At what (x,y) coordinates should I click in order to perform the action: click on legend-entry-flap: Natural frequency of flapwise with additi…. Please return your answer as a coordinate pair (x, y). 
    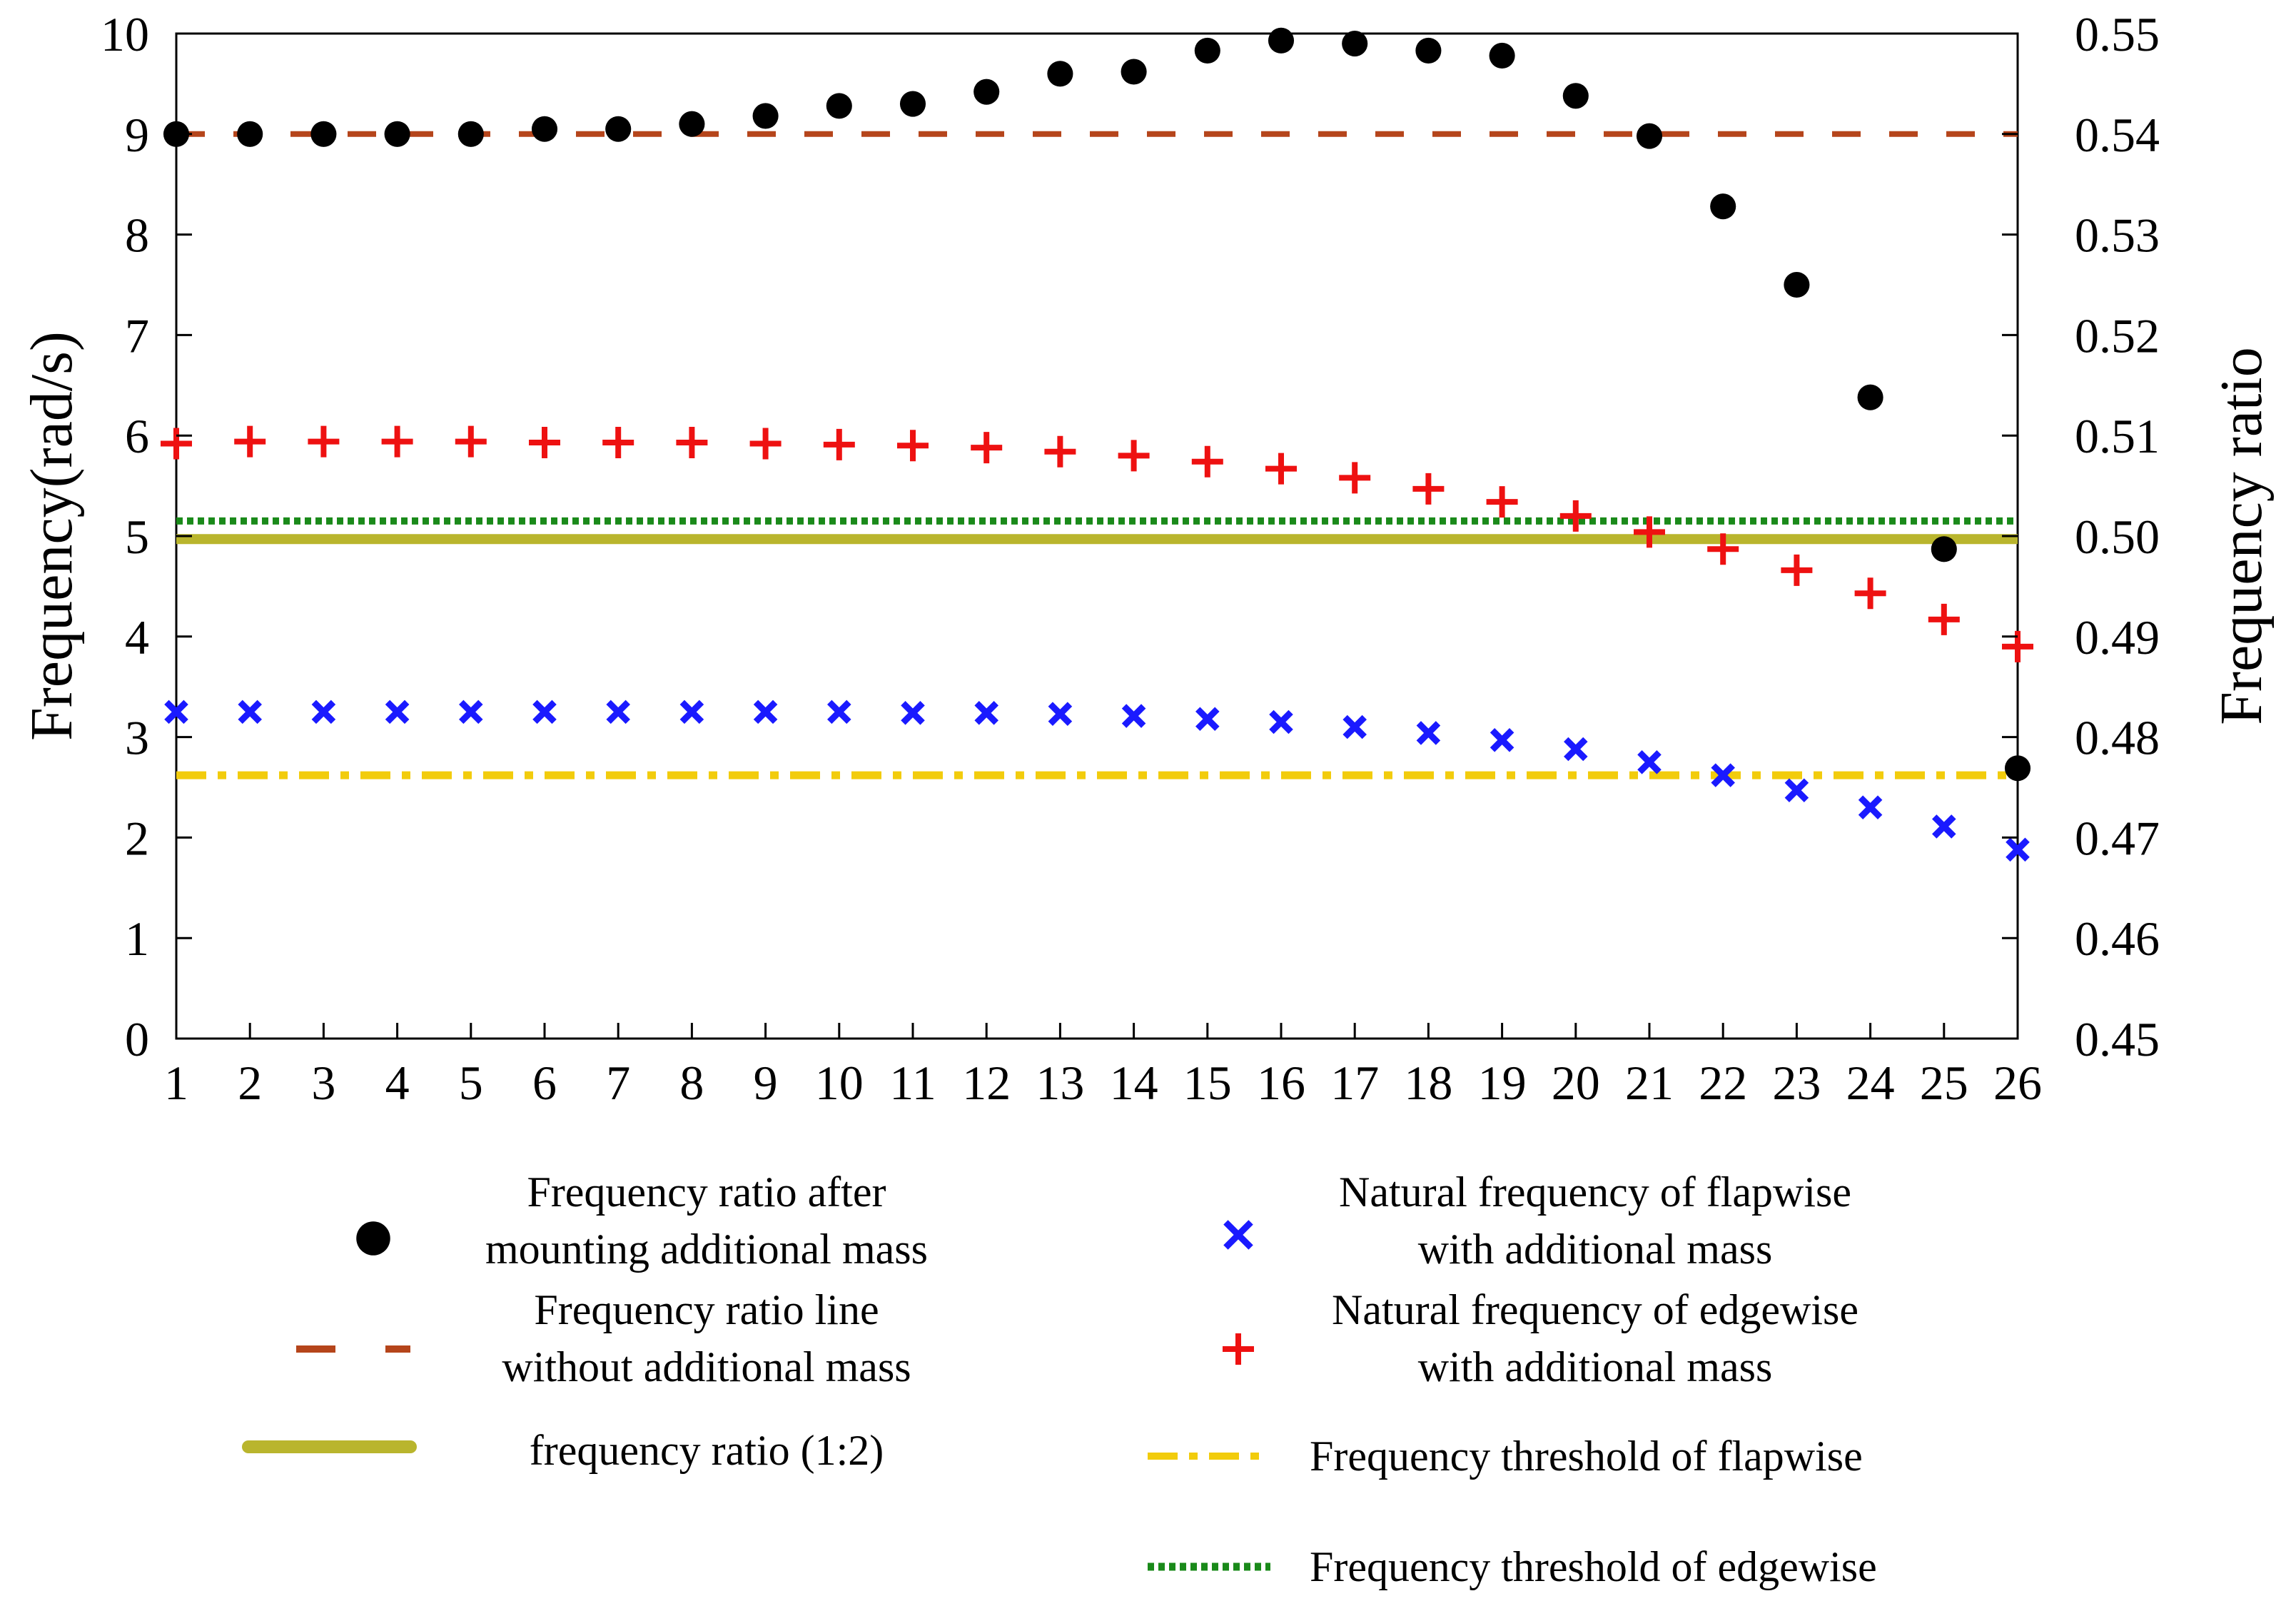
    Looking at the image, I should click on (1537, 1220).